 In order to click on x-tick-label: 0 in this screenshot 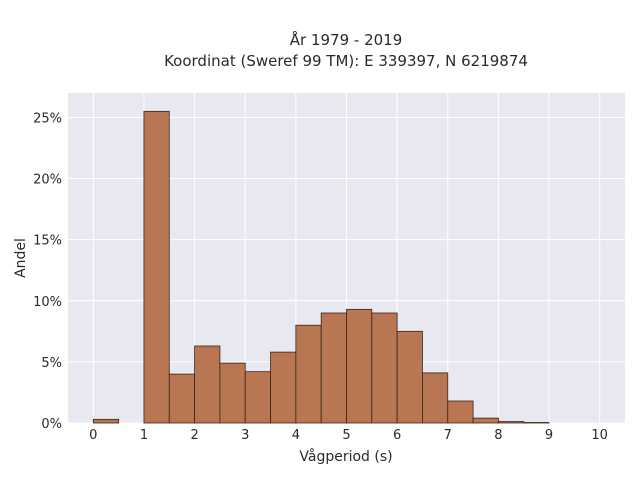, I will do `click(93, 435)`.